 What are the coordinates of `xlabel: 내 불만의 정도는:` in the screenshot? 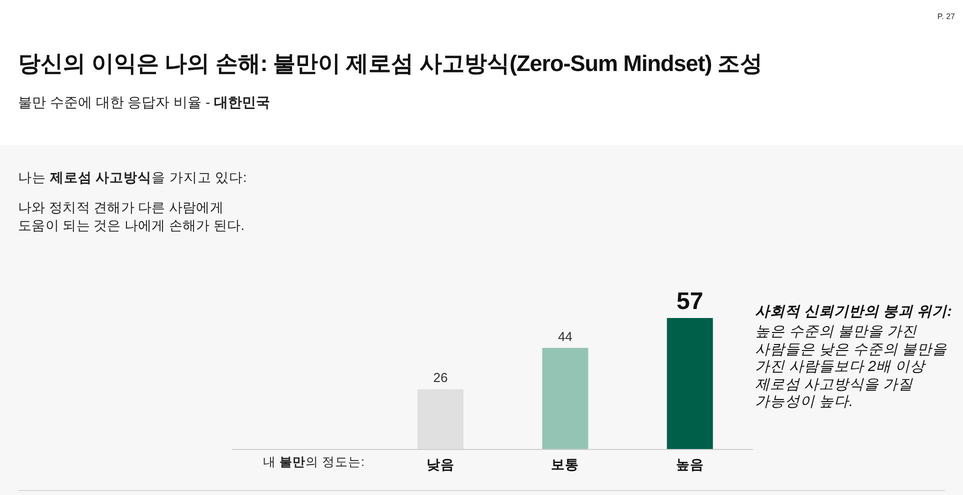 It's located at (313, 462).